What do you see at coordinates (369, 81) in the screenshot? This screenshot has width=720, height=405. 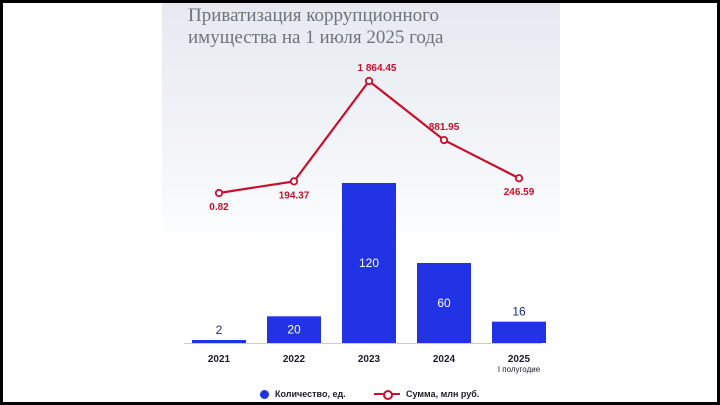 I see `sum-point-2023` at bounding box center [369, 81].